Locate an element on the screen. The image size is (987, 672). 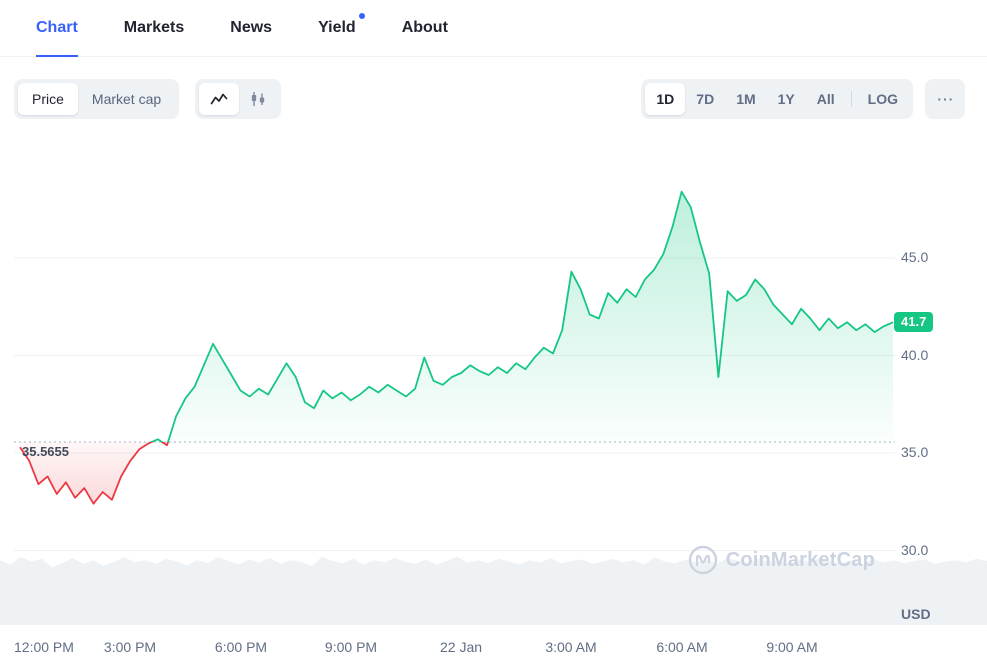
candlestick-icon is located at coordinates (258, 99).